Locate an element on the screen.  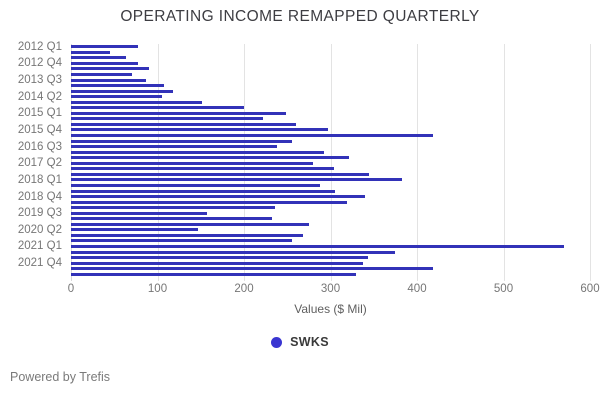
legend-color-dot-icon is located at coordinates (277, 342).